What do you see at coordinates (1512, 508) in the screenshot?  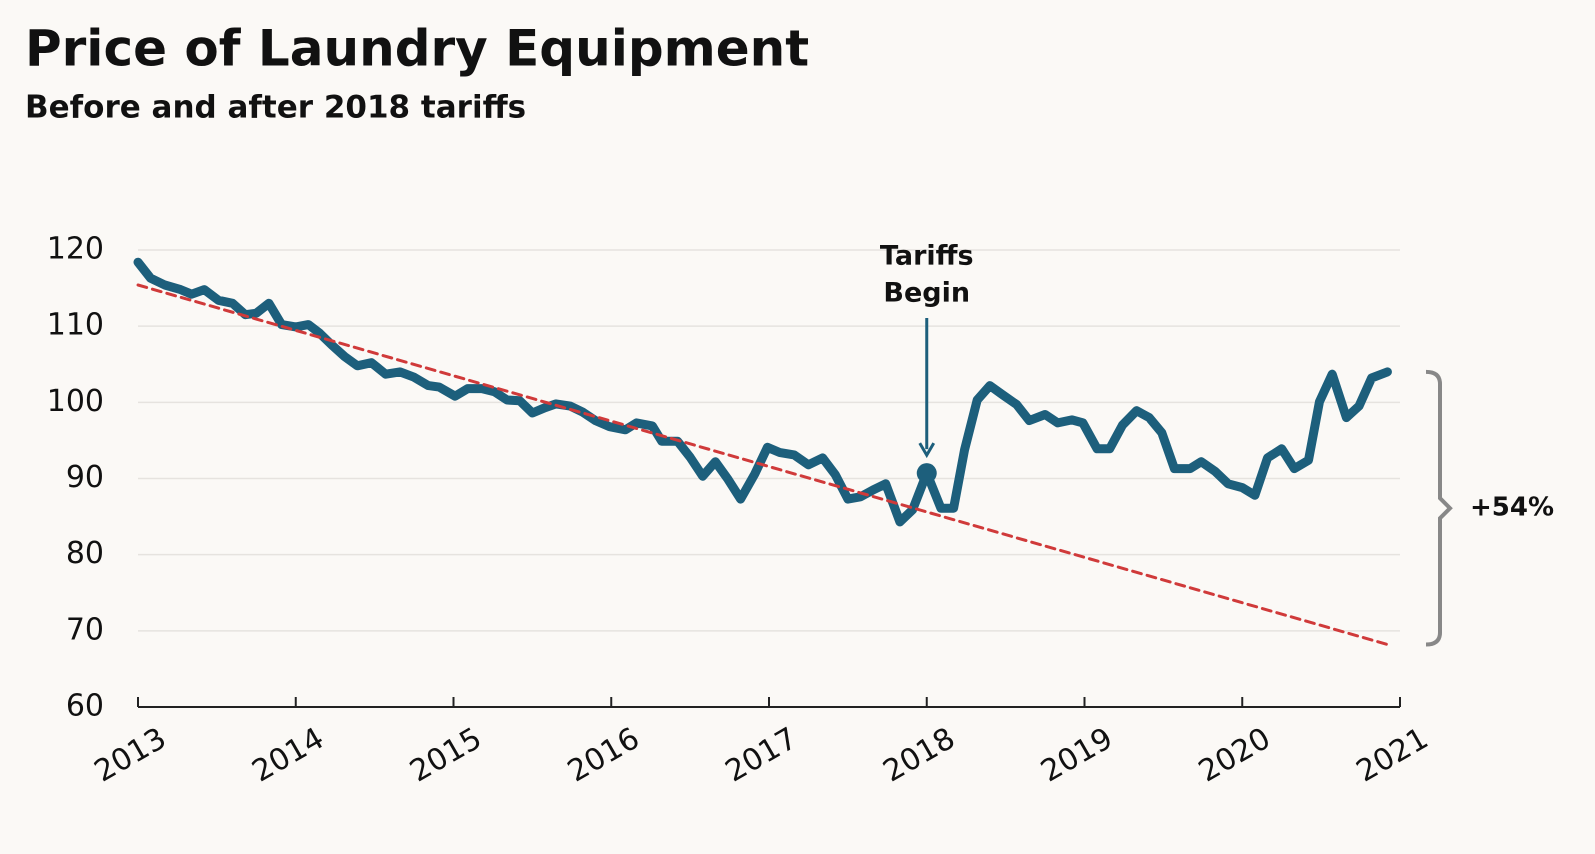 I see `bracket-label: +54%` at bounding box center [1512, 508].